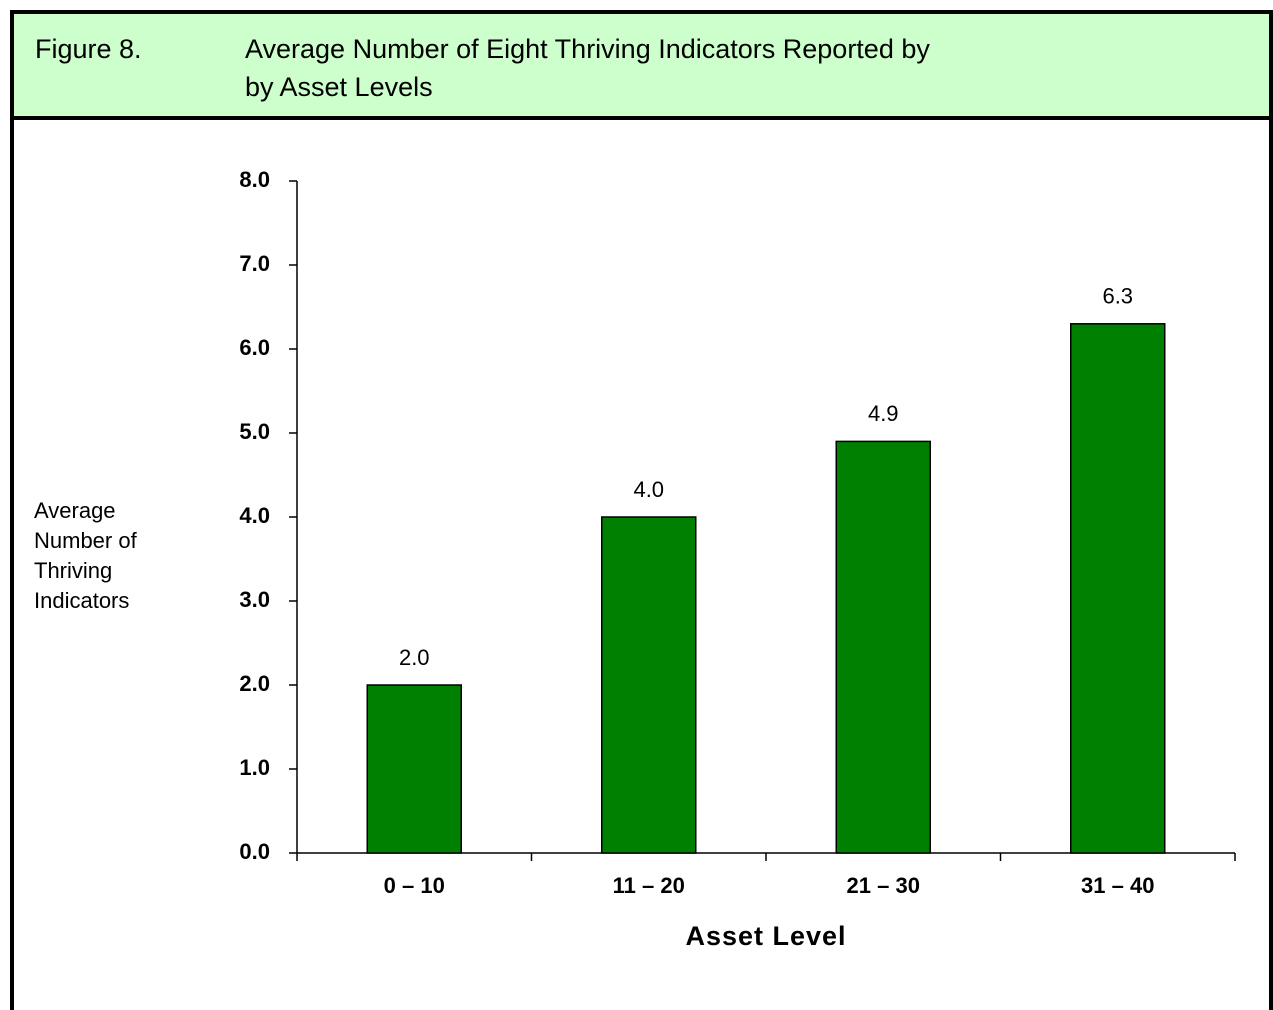  Describe the element at coordinates (339, 87) in the screenshot. I see `chart-title: by Asset Levels` at that location.